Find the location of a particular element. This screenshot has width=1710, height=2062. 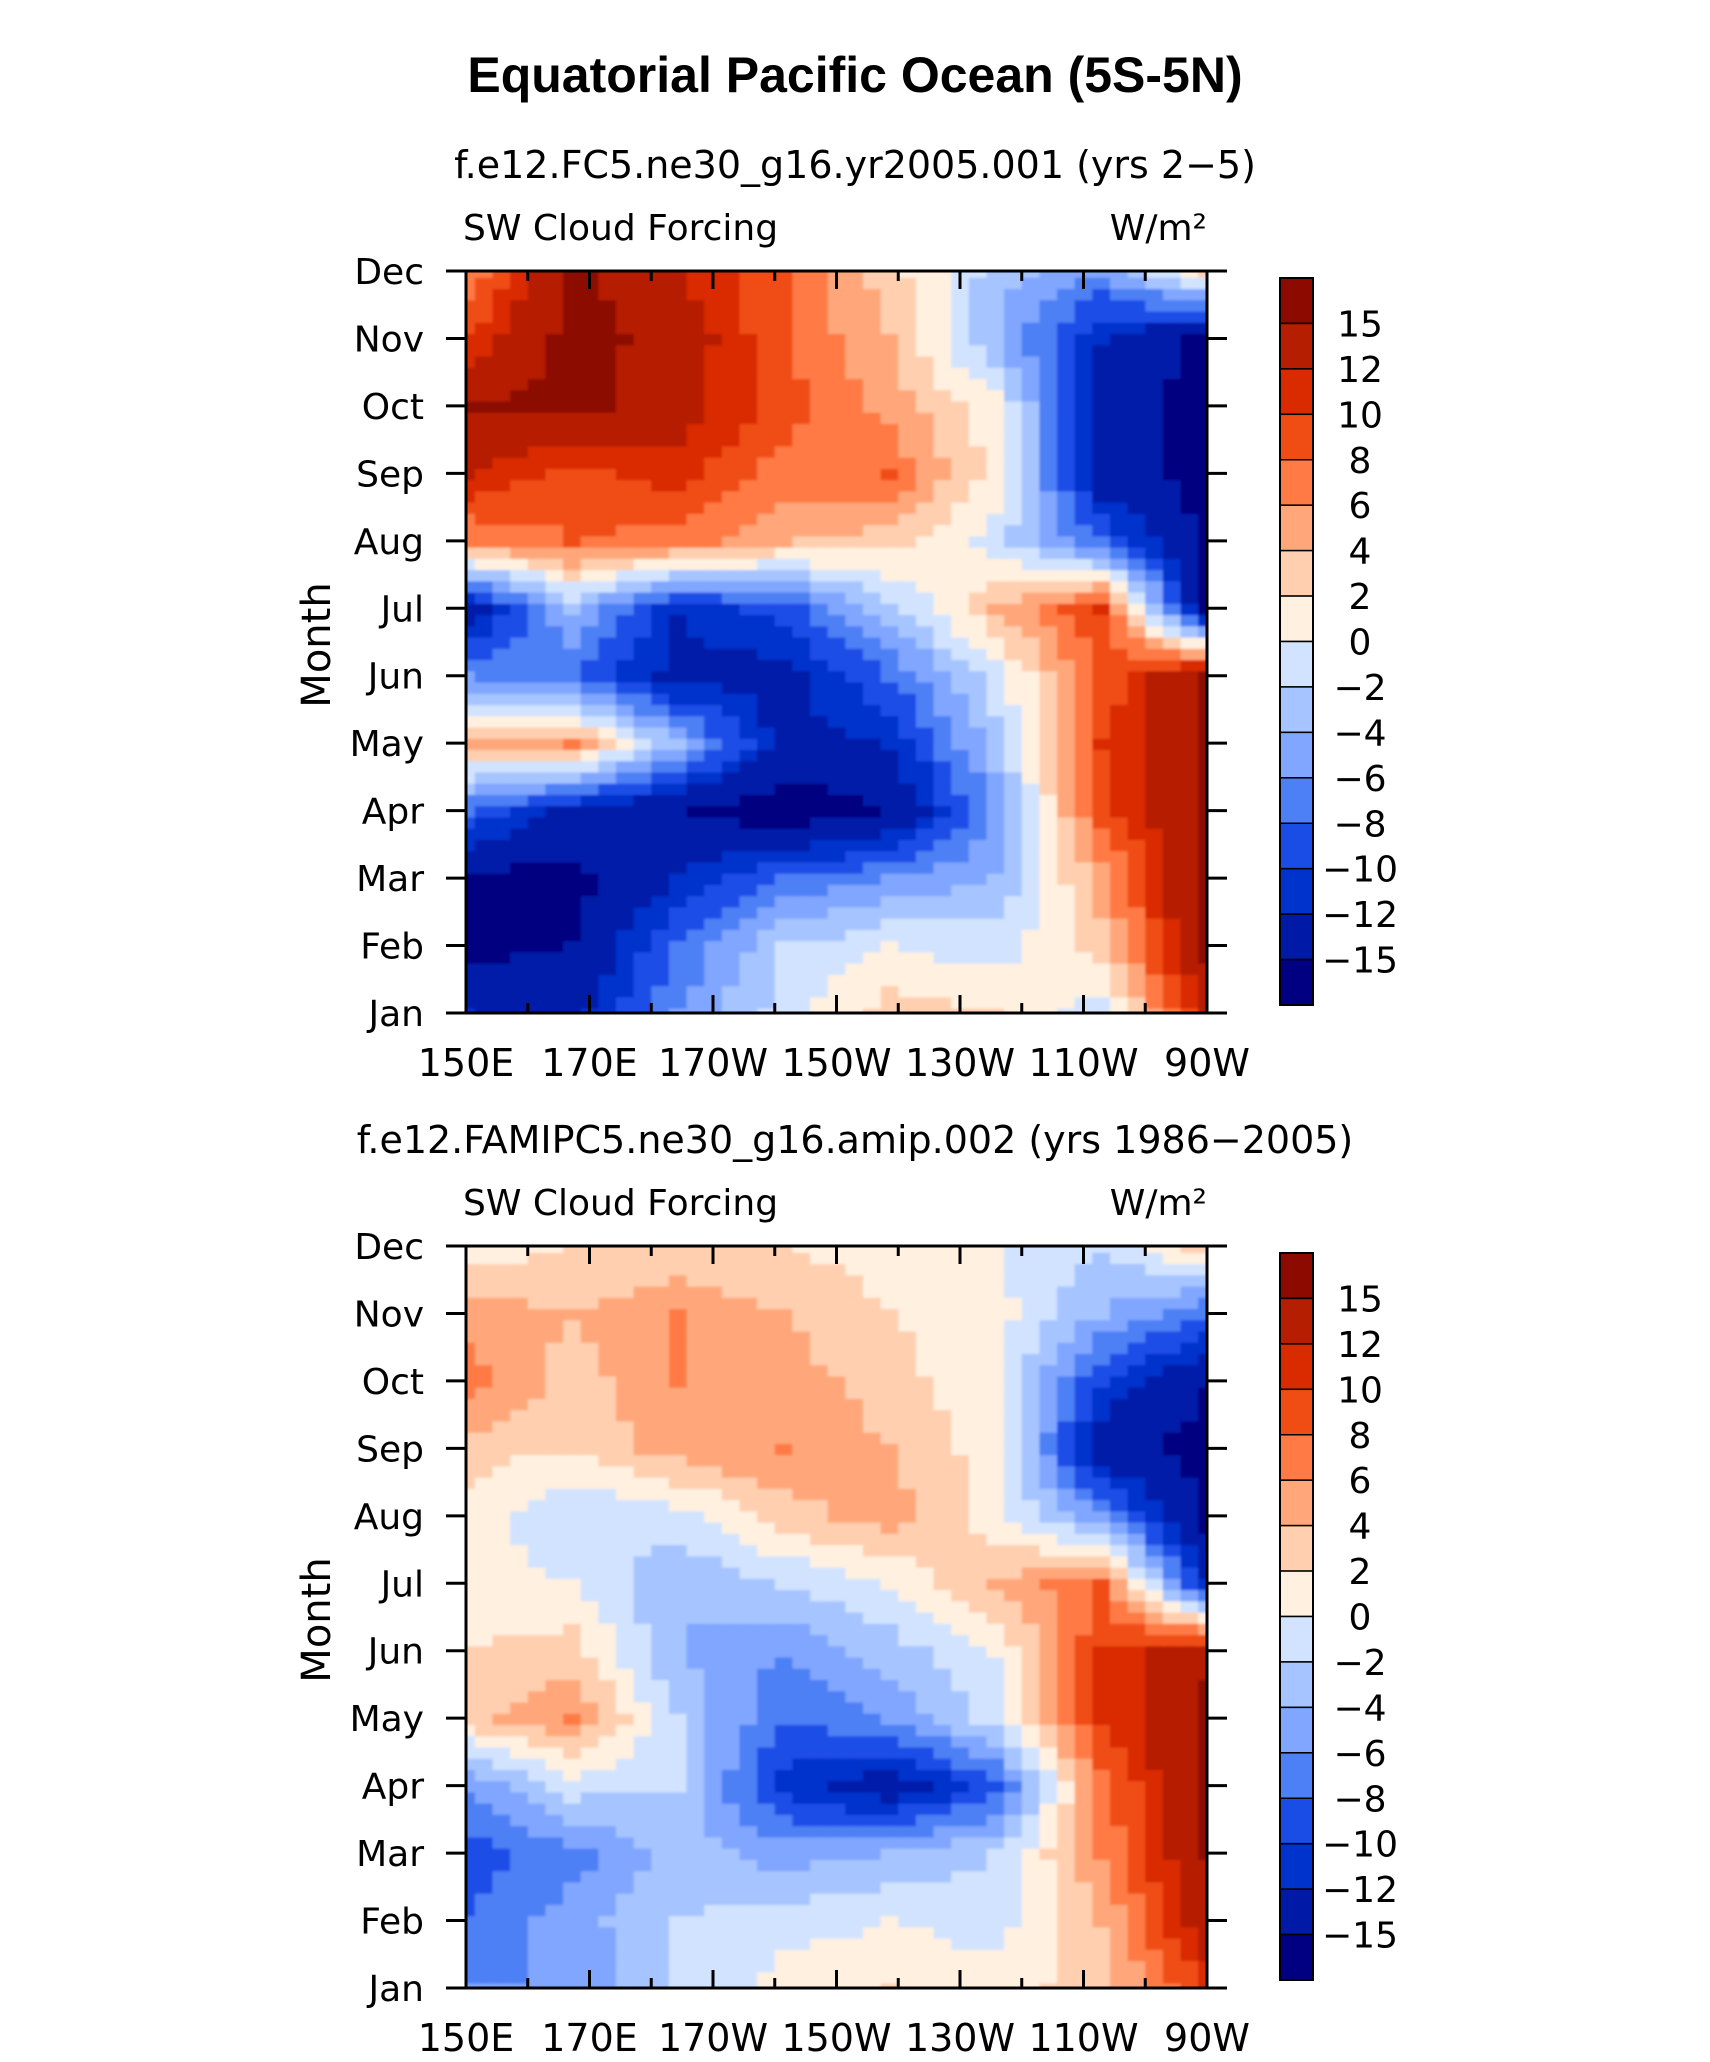

panel-bottom-units: W/m² is located at coordinates (1158, 1203).